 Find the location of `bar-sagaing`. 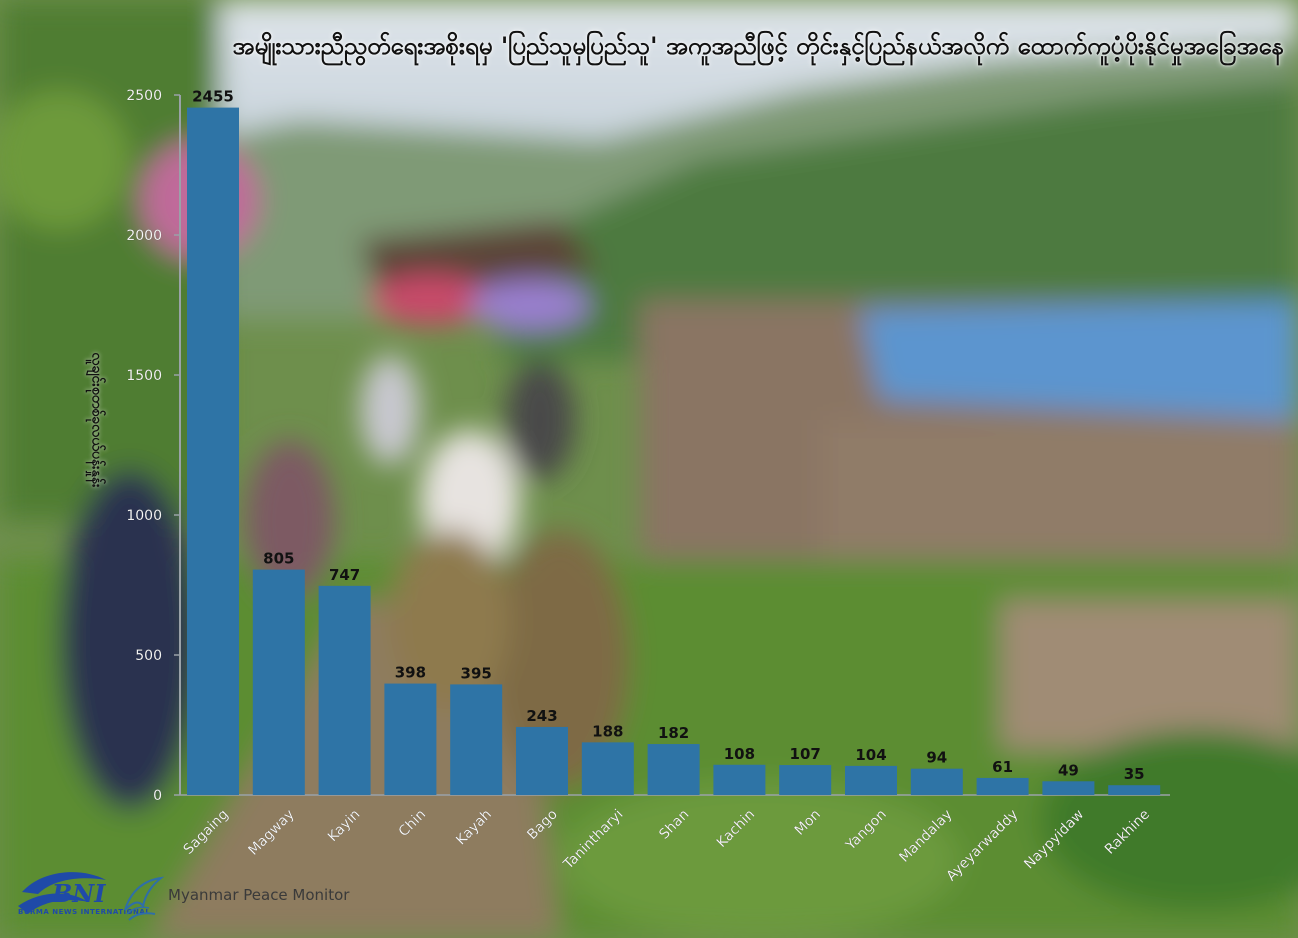

bar-sagaing is located at coordinates (213, 451).